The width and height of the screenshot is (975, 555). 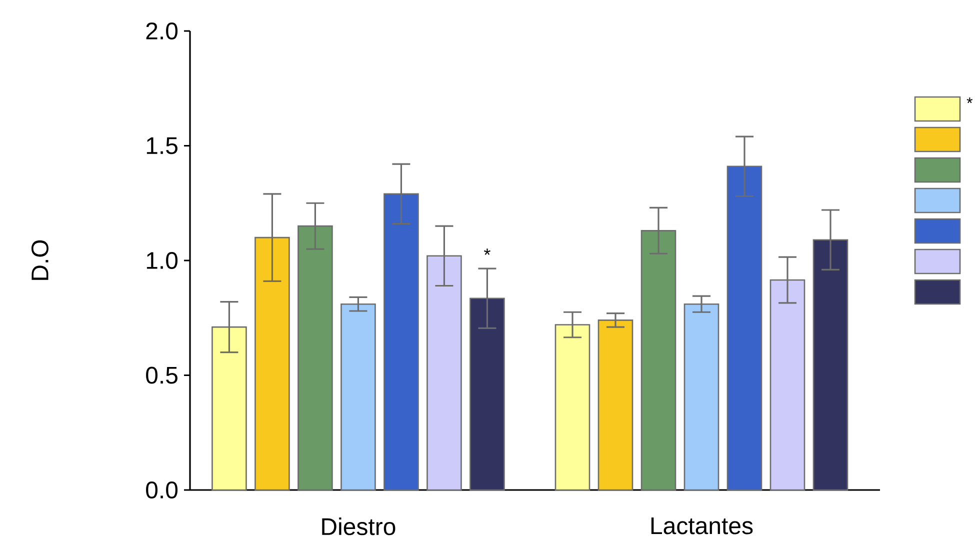 I want to click on x-tick-label: Diestro, so click(x=359, y=527).